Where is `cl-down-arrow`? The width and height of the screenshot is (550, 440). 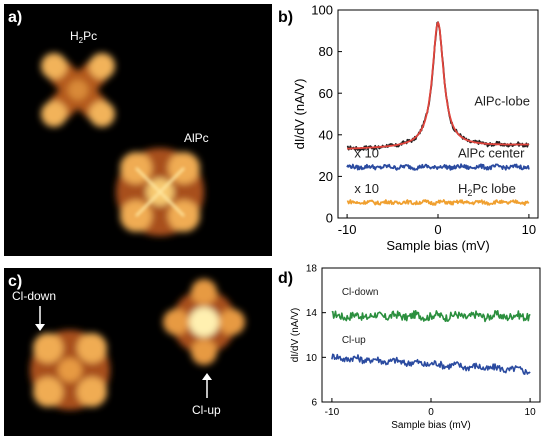
cl-down-arrow is located at coordinates (40, 318).